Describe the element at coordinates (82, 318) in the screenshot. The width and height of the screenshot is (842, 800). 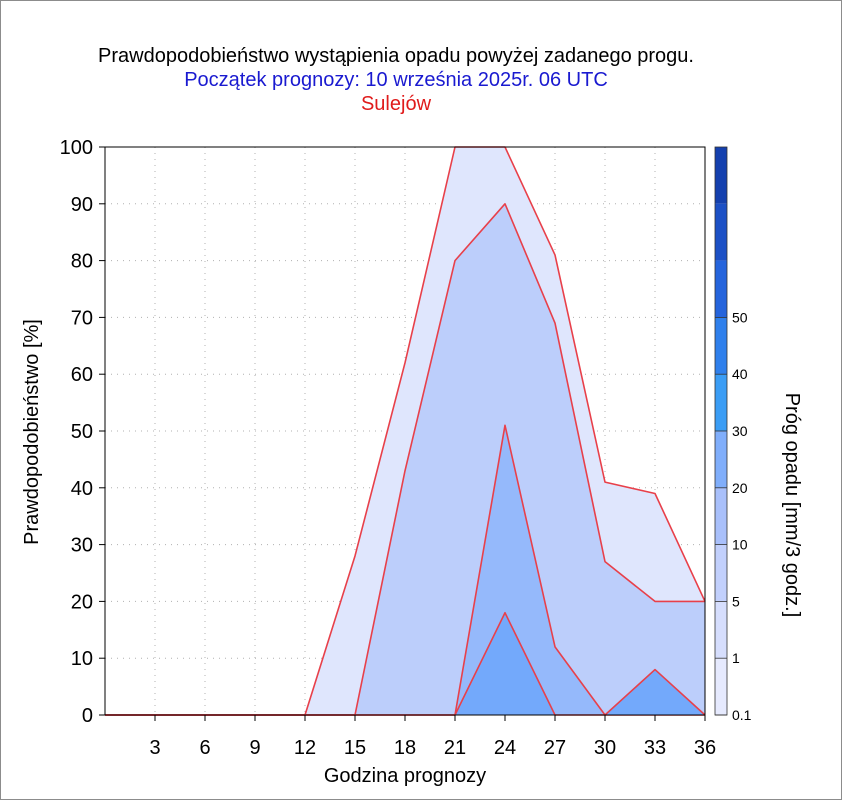
I see `y-tick-label: 70` at that location.